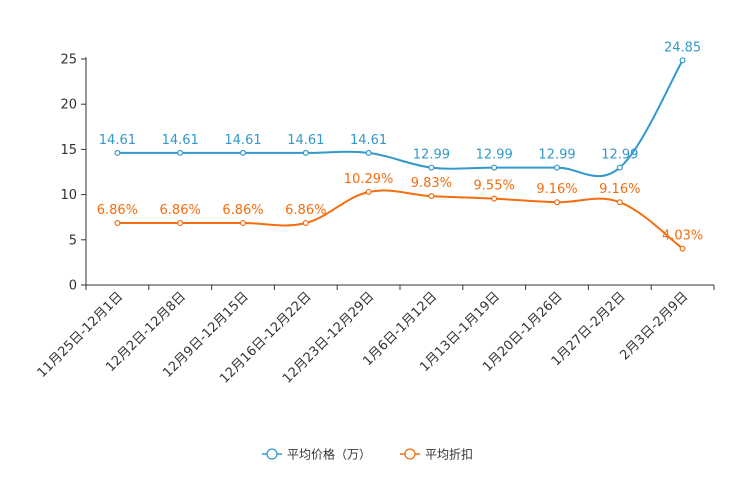 The height and width of the screenshot is (496, 744). I want to click on y-tick-label: 10, so click(68, 195).